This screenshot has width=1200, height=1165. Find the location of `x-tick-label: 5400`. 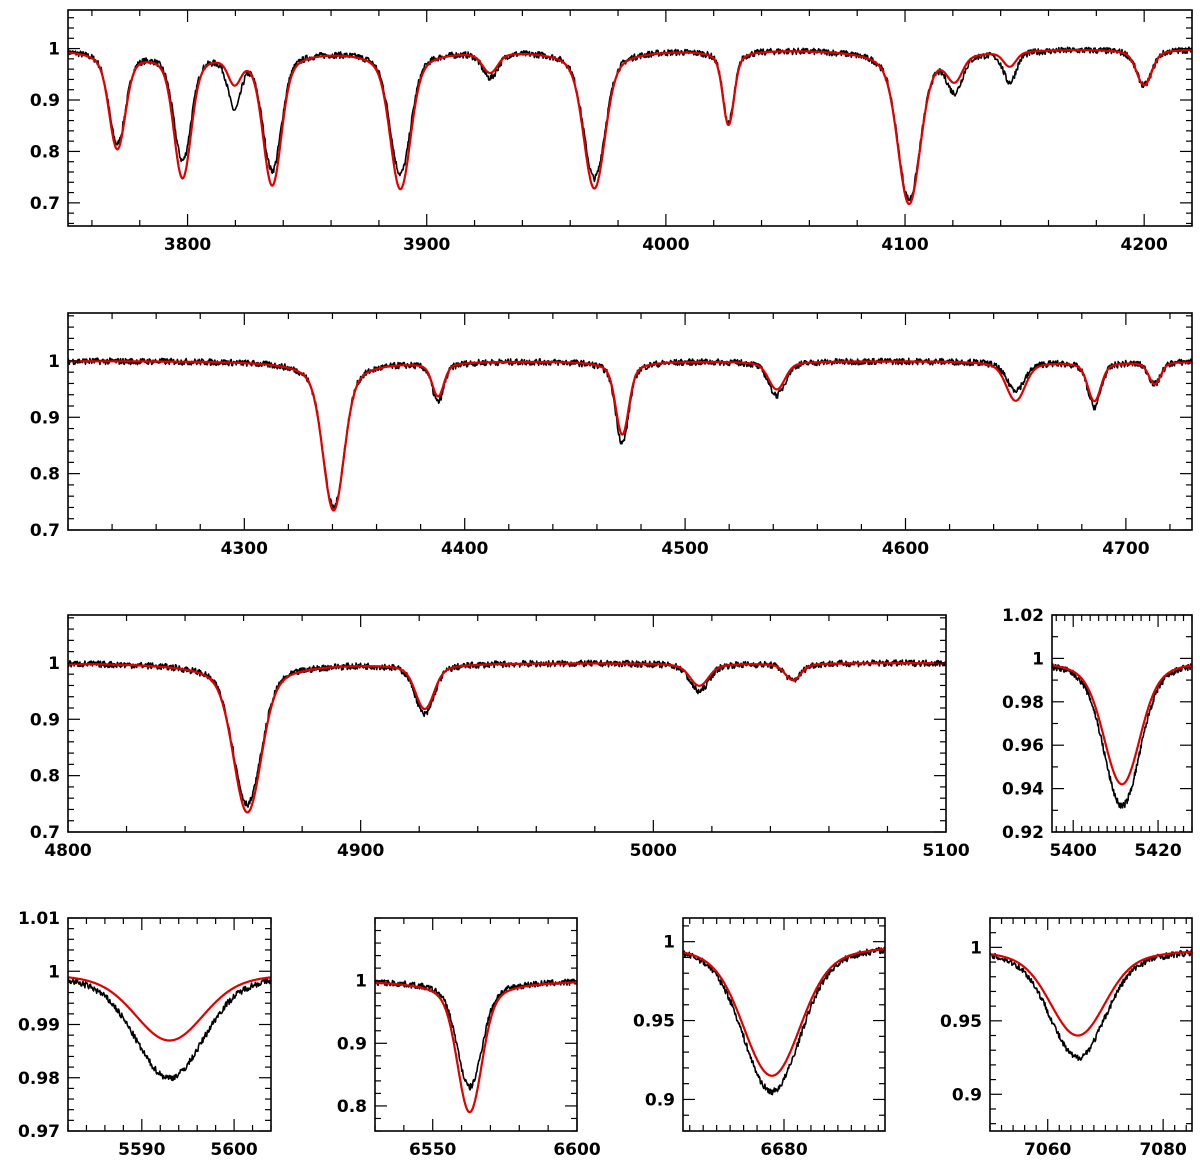

x-tick-label: 5400 is located at coordinates (1073, 851).